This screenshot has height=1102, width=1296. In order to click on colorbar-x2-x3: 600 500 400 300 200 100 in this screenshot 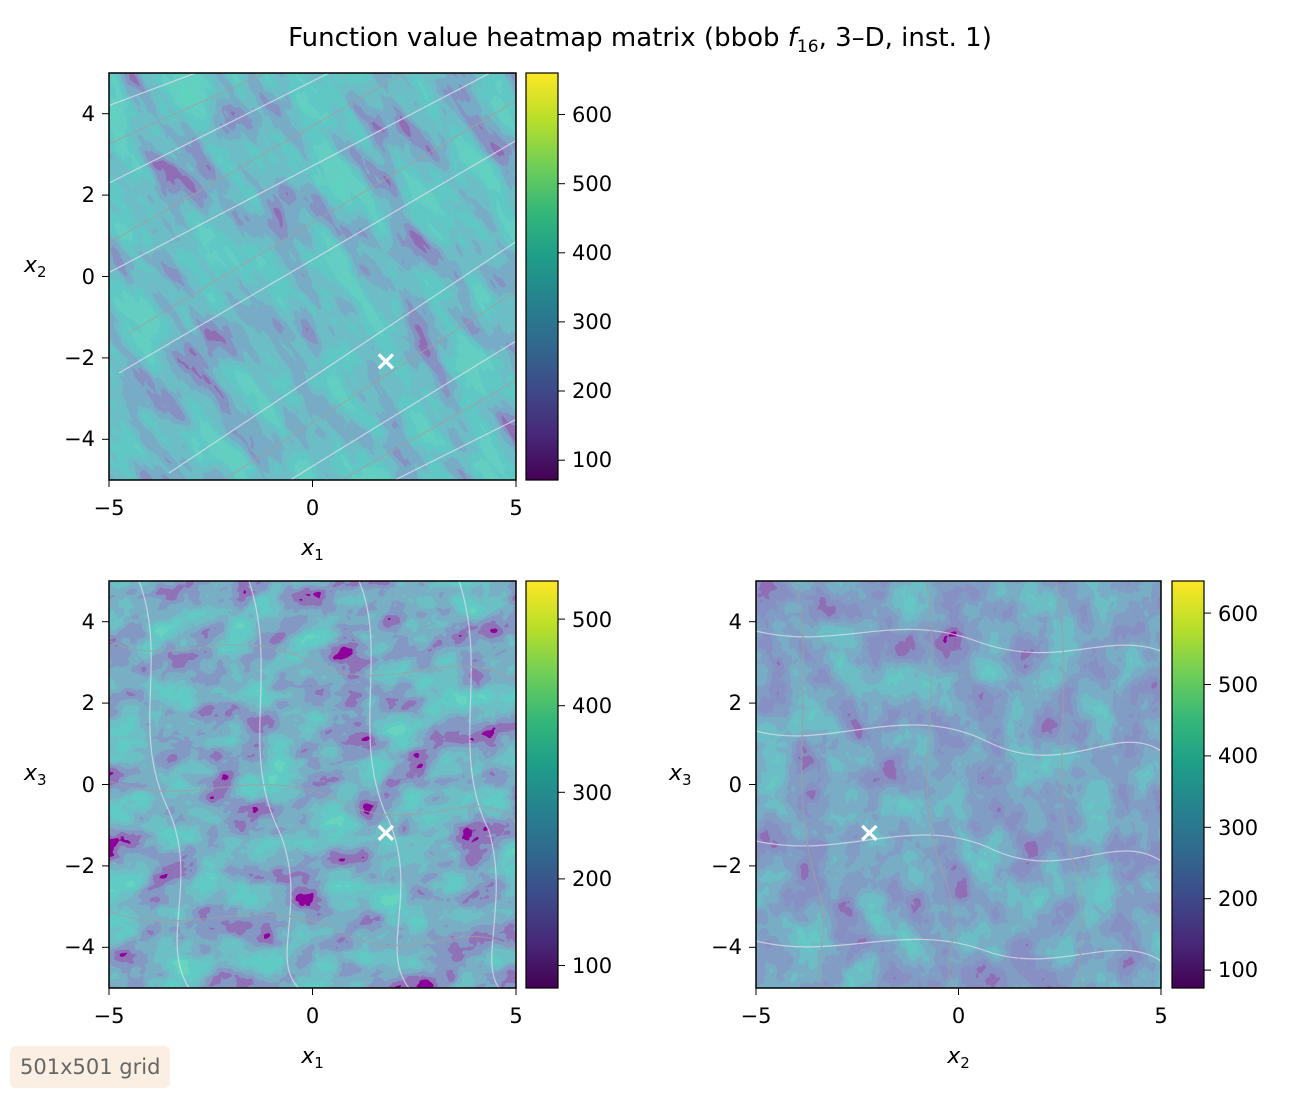, I will do `click(1214, 784)`.